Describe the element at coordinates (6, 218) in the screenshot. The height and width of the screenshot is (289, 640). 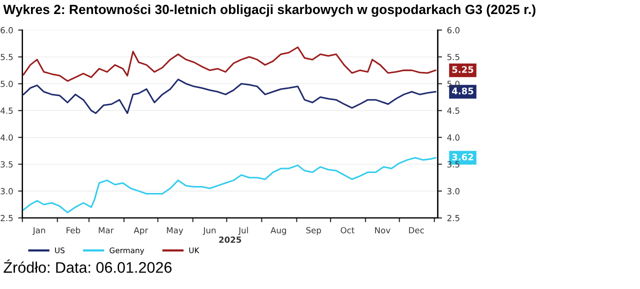
I see `y-tick-label: 2.5` at that location.